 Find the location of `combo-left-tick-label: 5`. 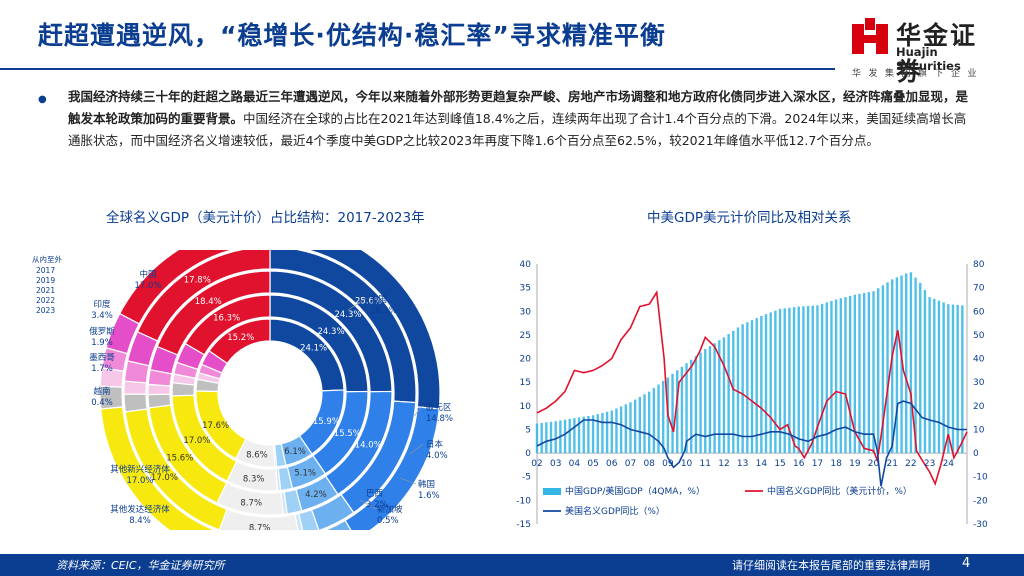

combo-left-tick-label: 5 is located at coordinates (528, 430).